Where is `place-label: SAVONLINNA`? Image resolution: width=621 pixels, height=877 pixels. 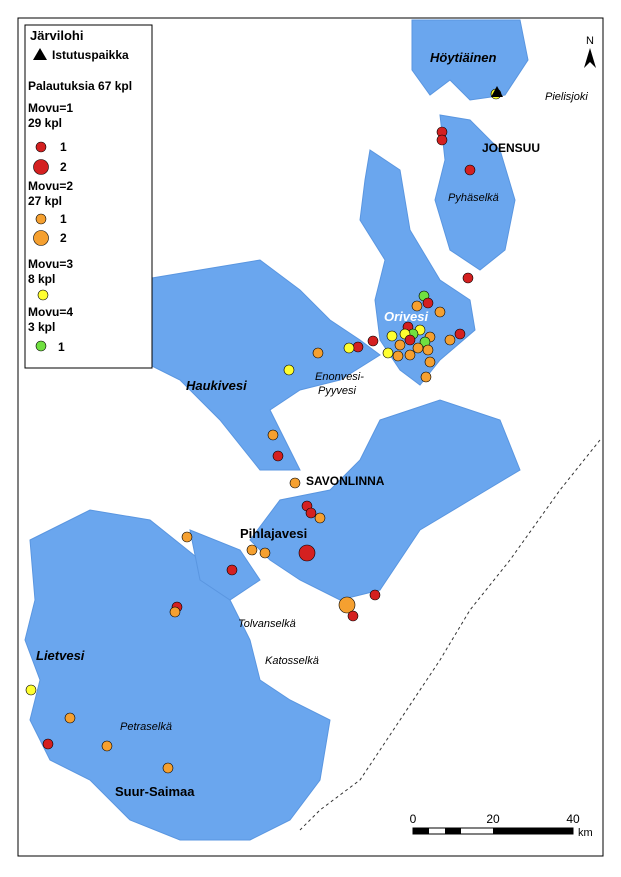
place-label: SAVONLINNA is located at coordinates (345, 481).